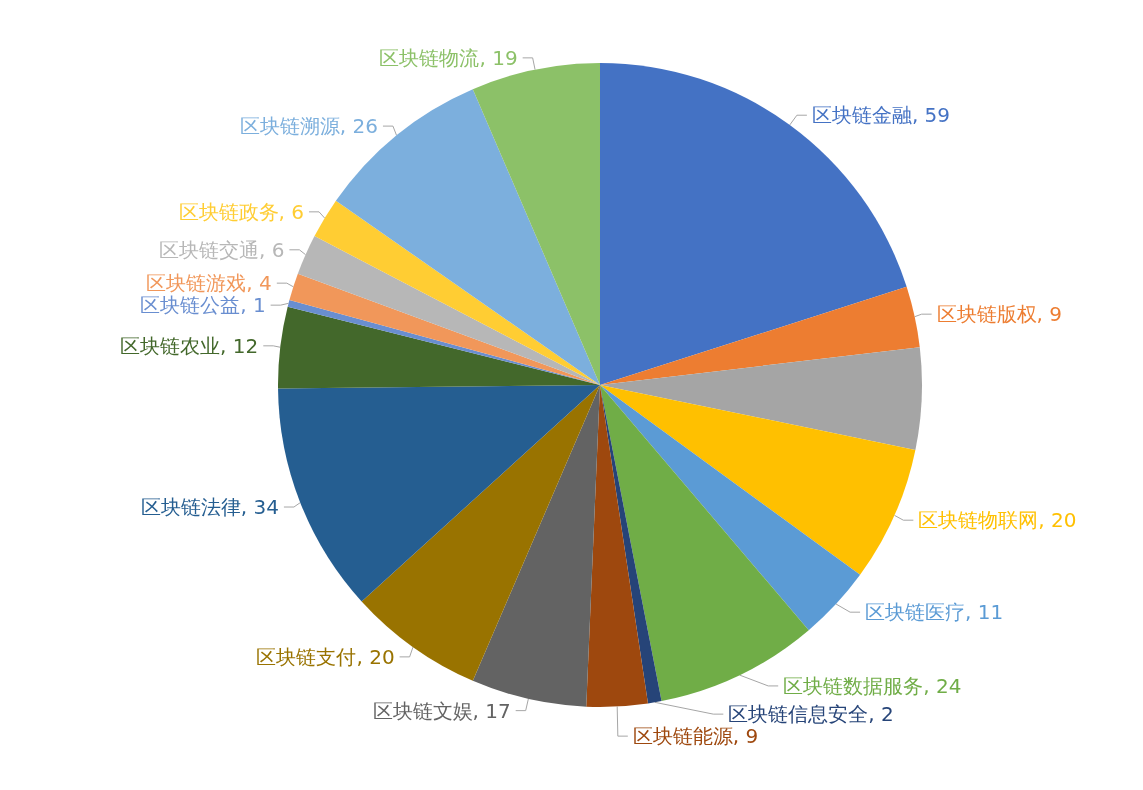  Describe the element at coordinates (997, 520) in the screenshot. I see `slice-label: 区块链物联网, 20` at that location.